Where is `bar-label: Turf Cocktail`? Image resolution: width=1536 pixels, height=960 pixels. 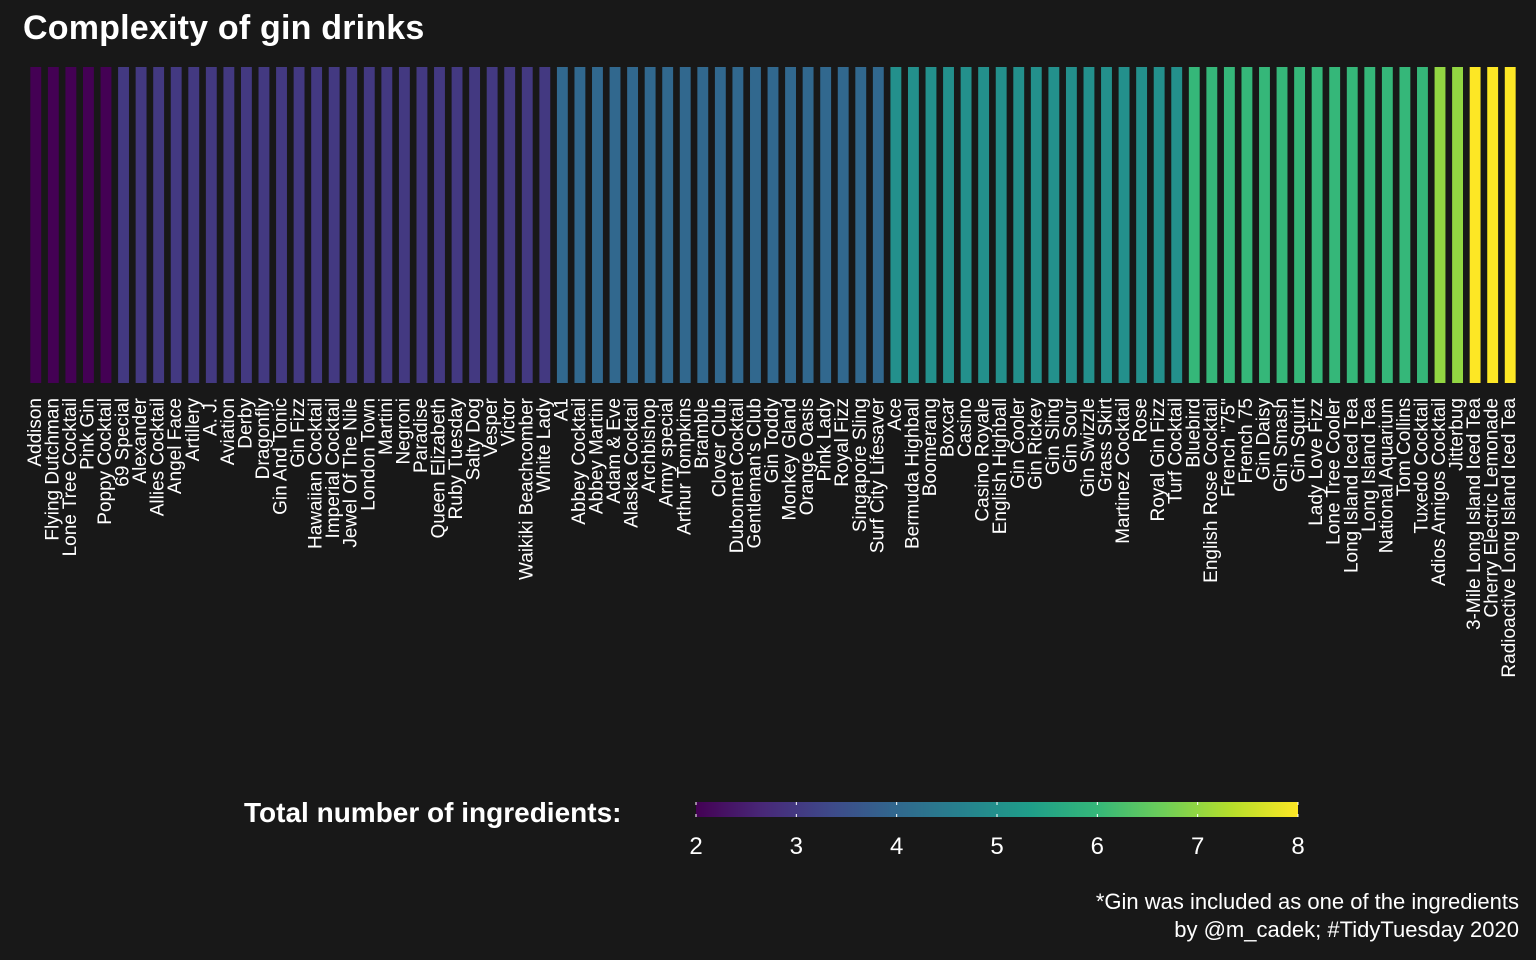
bar-label: Turf Cocktail is located at coordinates (1176, 451).